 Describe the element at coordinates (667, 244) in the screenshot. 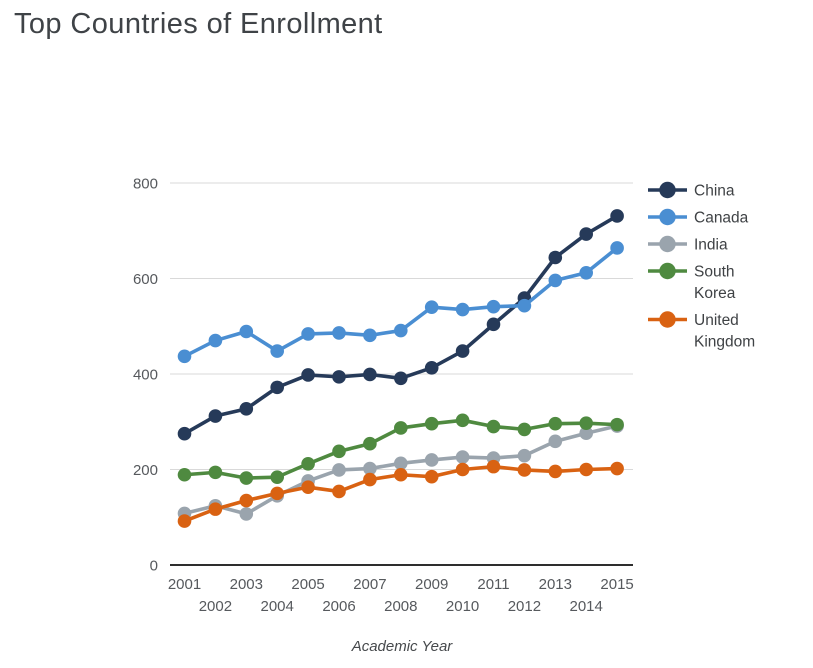

I see `legend-marker-icon-india` at that location.